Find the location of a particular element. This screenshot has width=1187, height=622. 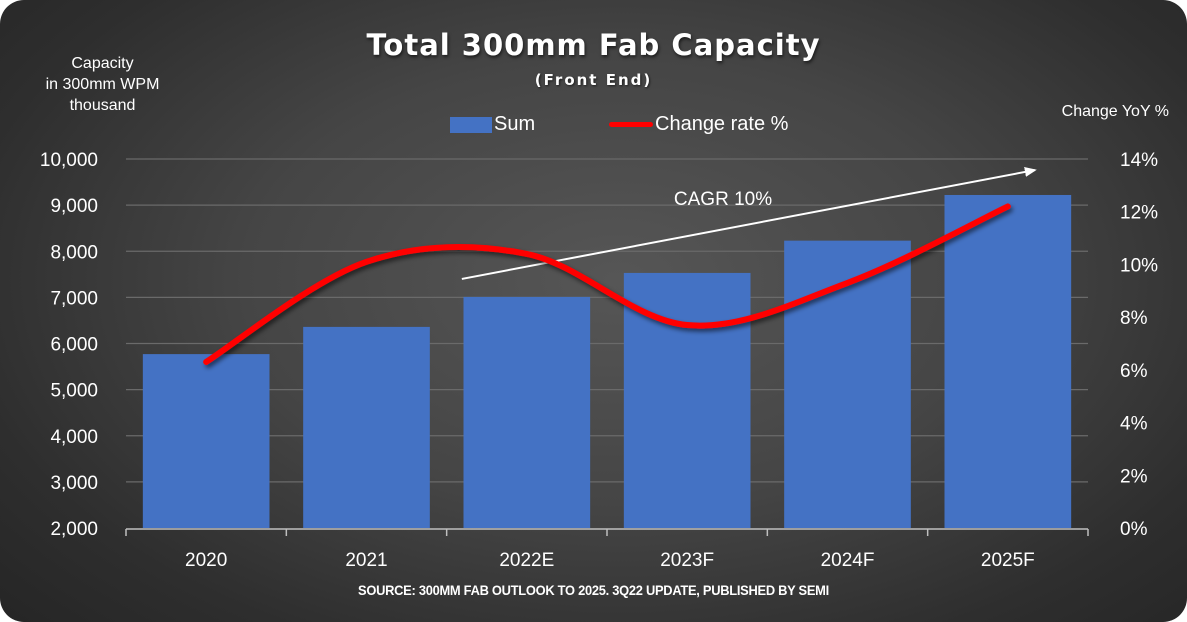

bar-2025f is located at coordinates (1008, 361).